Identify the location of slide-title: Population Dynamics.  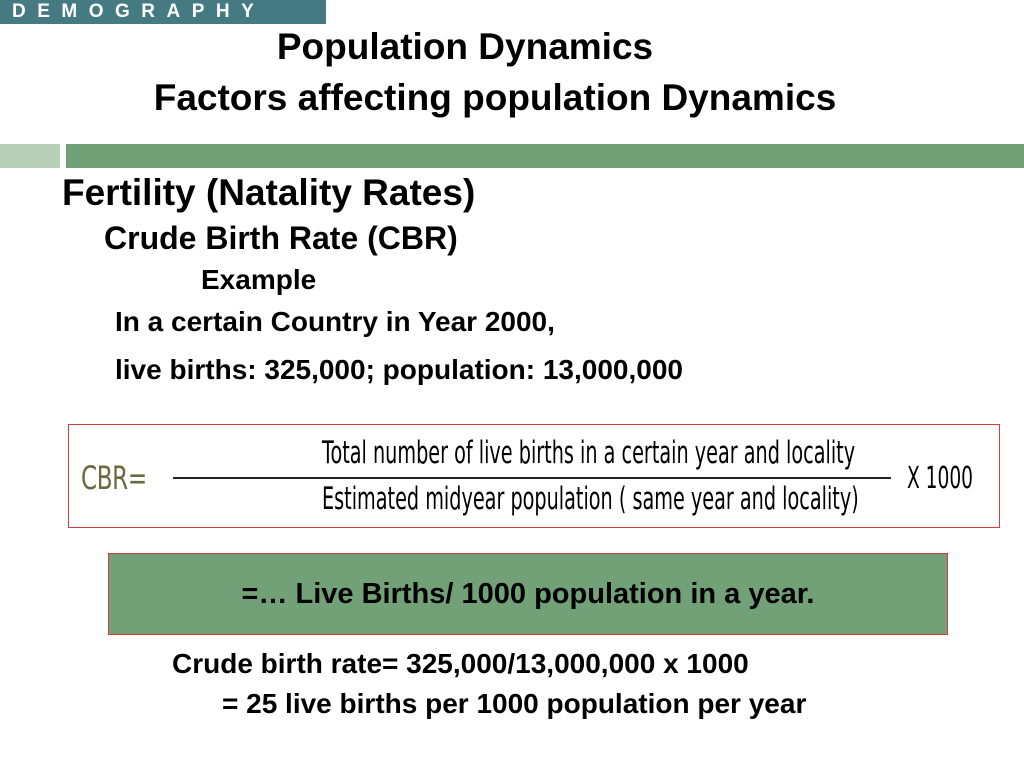
(465, 46).